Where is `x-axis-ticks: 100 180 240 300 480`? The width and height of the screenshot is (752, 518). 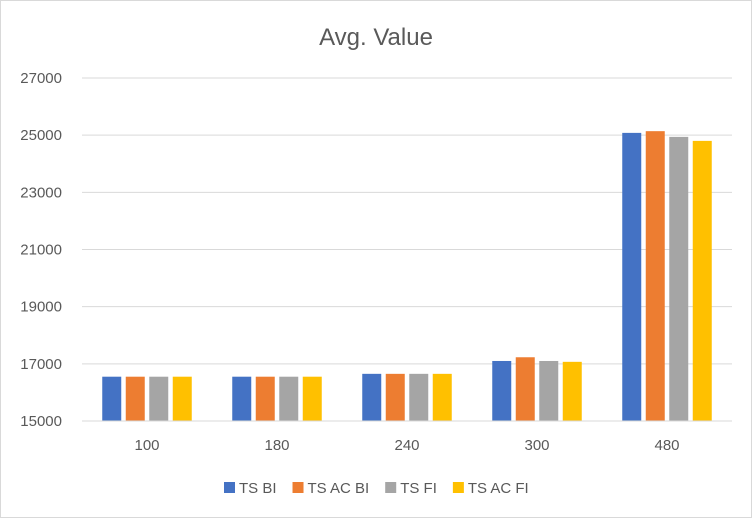
x-axis-ticks: 100 180 240 300 480 is located at coordinates (406, 445).